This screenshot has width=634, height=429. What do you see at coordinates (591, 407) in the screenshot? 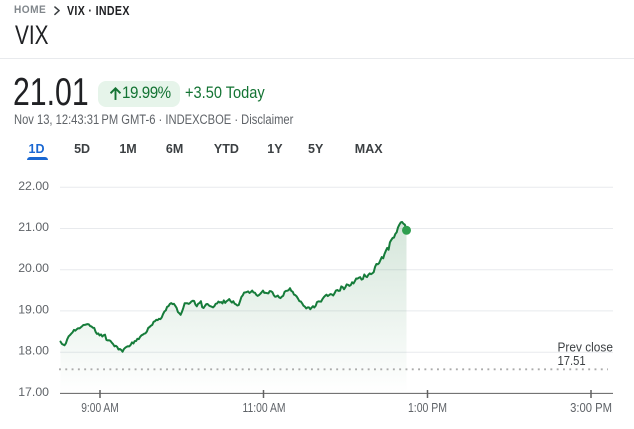
I see `svg-text: 3:00 PM` at bounding box center [591, 407].